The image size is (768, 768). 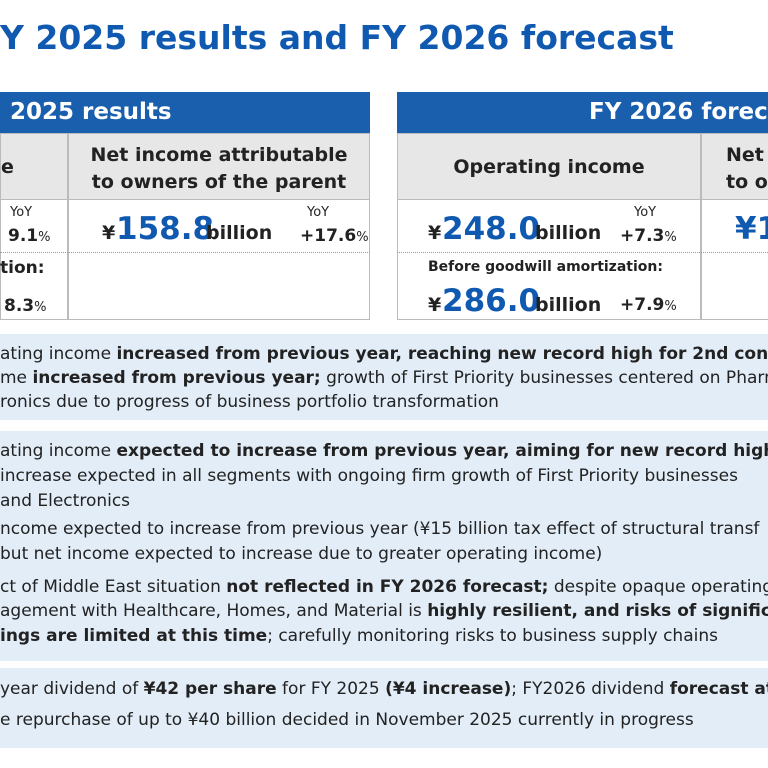 I want to click on text-segment: ¥42 per share, so click(x=210, y=689).